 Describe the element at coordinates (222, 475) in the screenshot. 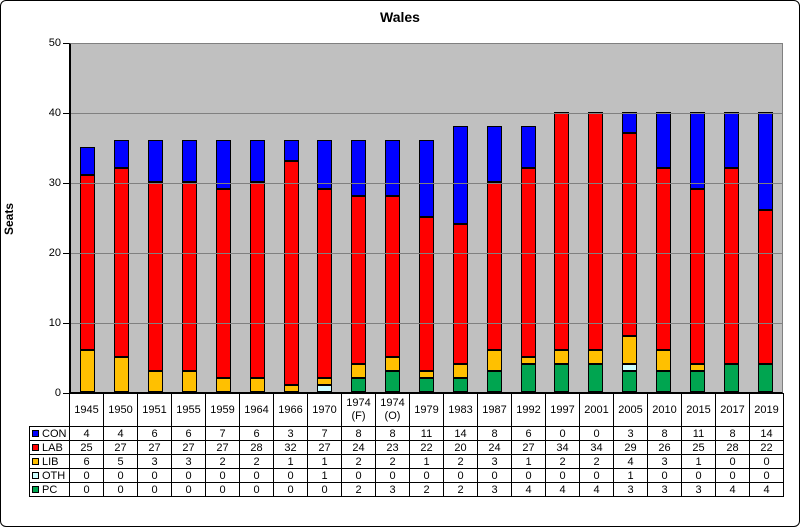

I see `value-cell-oth-1959: 0` at that location.